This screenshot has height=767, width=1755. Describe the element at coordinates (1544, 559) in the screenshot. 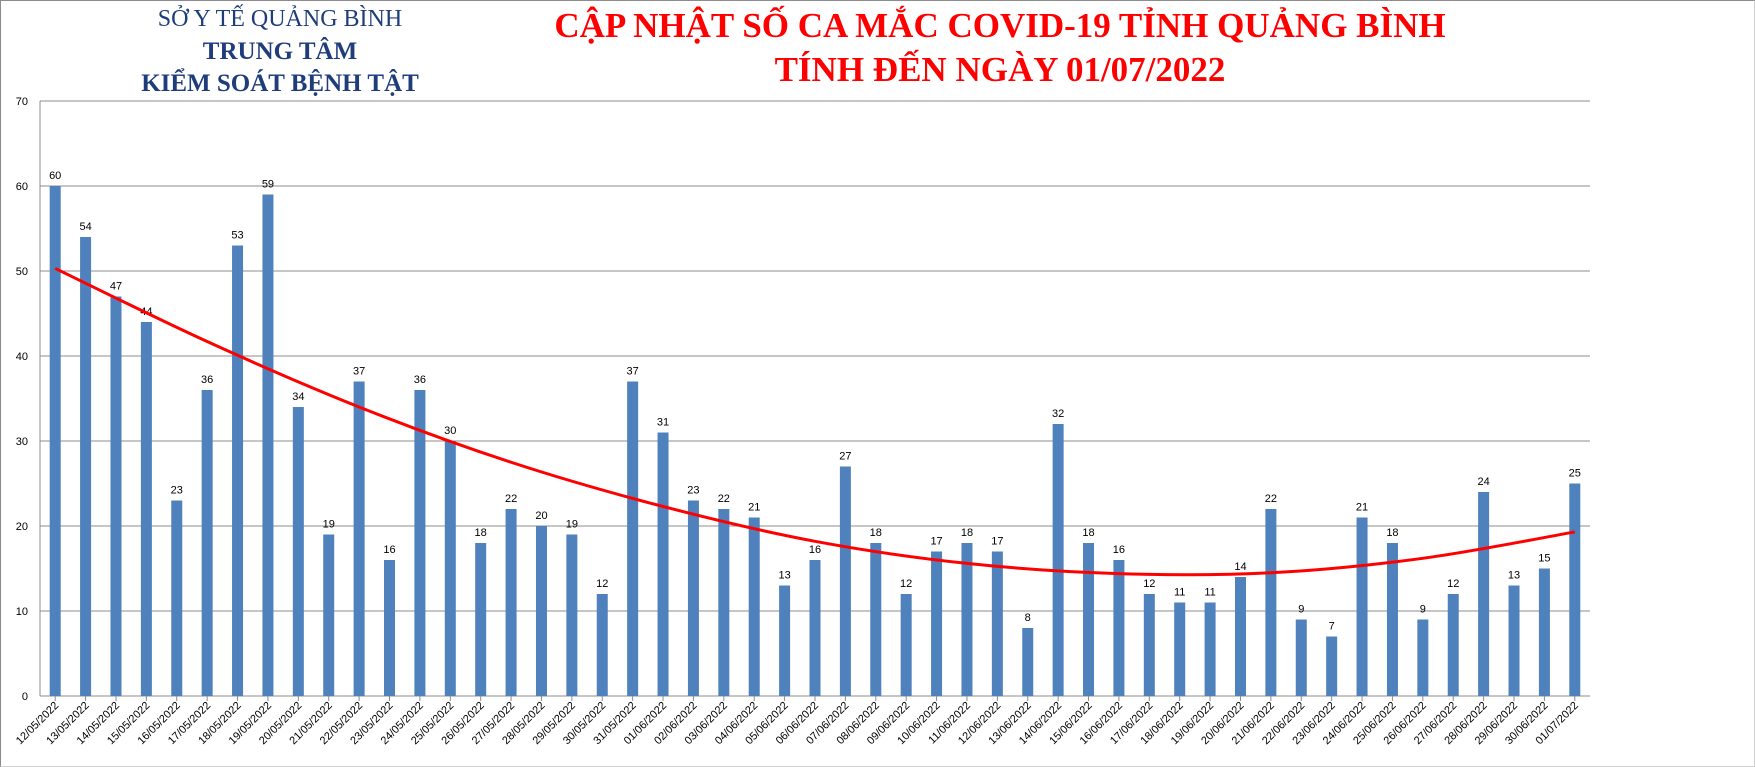

I see `data-label: 15` at that location.